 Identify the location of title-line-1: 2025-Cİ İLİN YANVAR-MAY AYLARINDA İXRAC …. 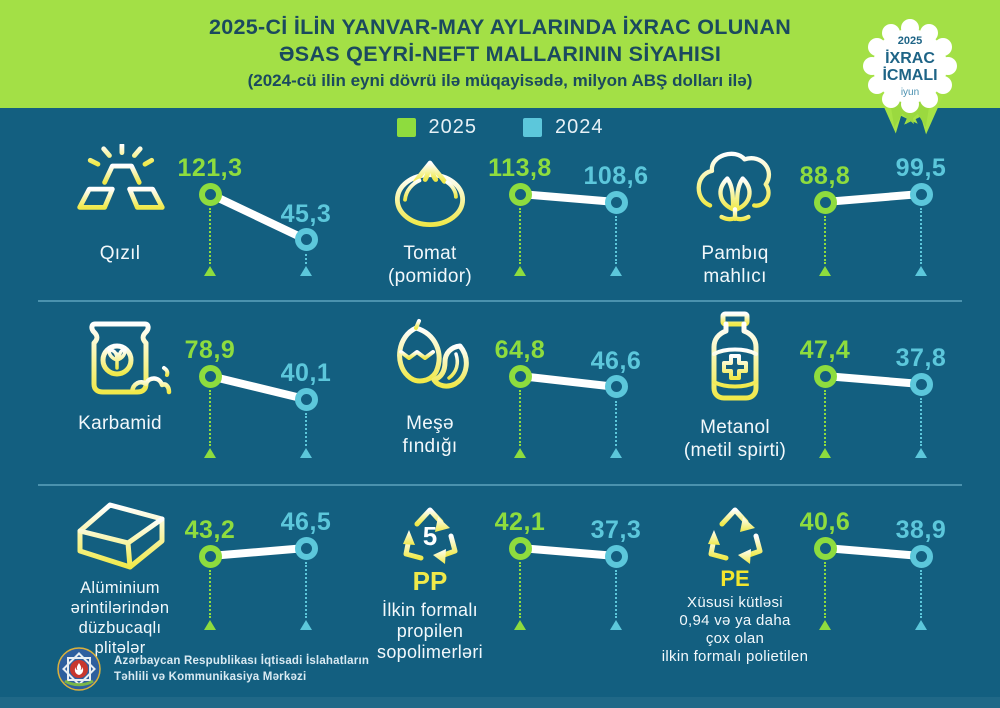
(500, 27).